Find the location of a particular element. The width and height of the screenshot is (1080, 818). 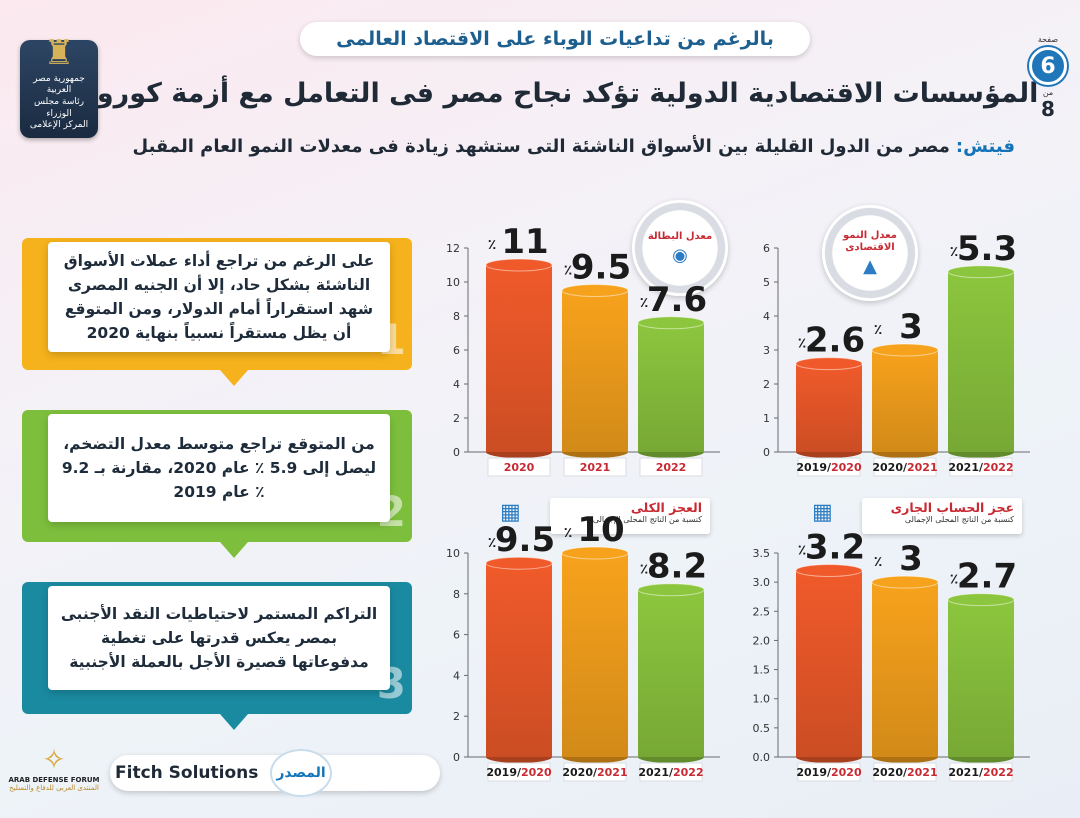

x-tick-label: 2020 is located at coordinates (519, 467).